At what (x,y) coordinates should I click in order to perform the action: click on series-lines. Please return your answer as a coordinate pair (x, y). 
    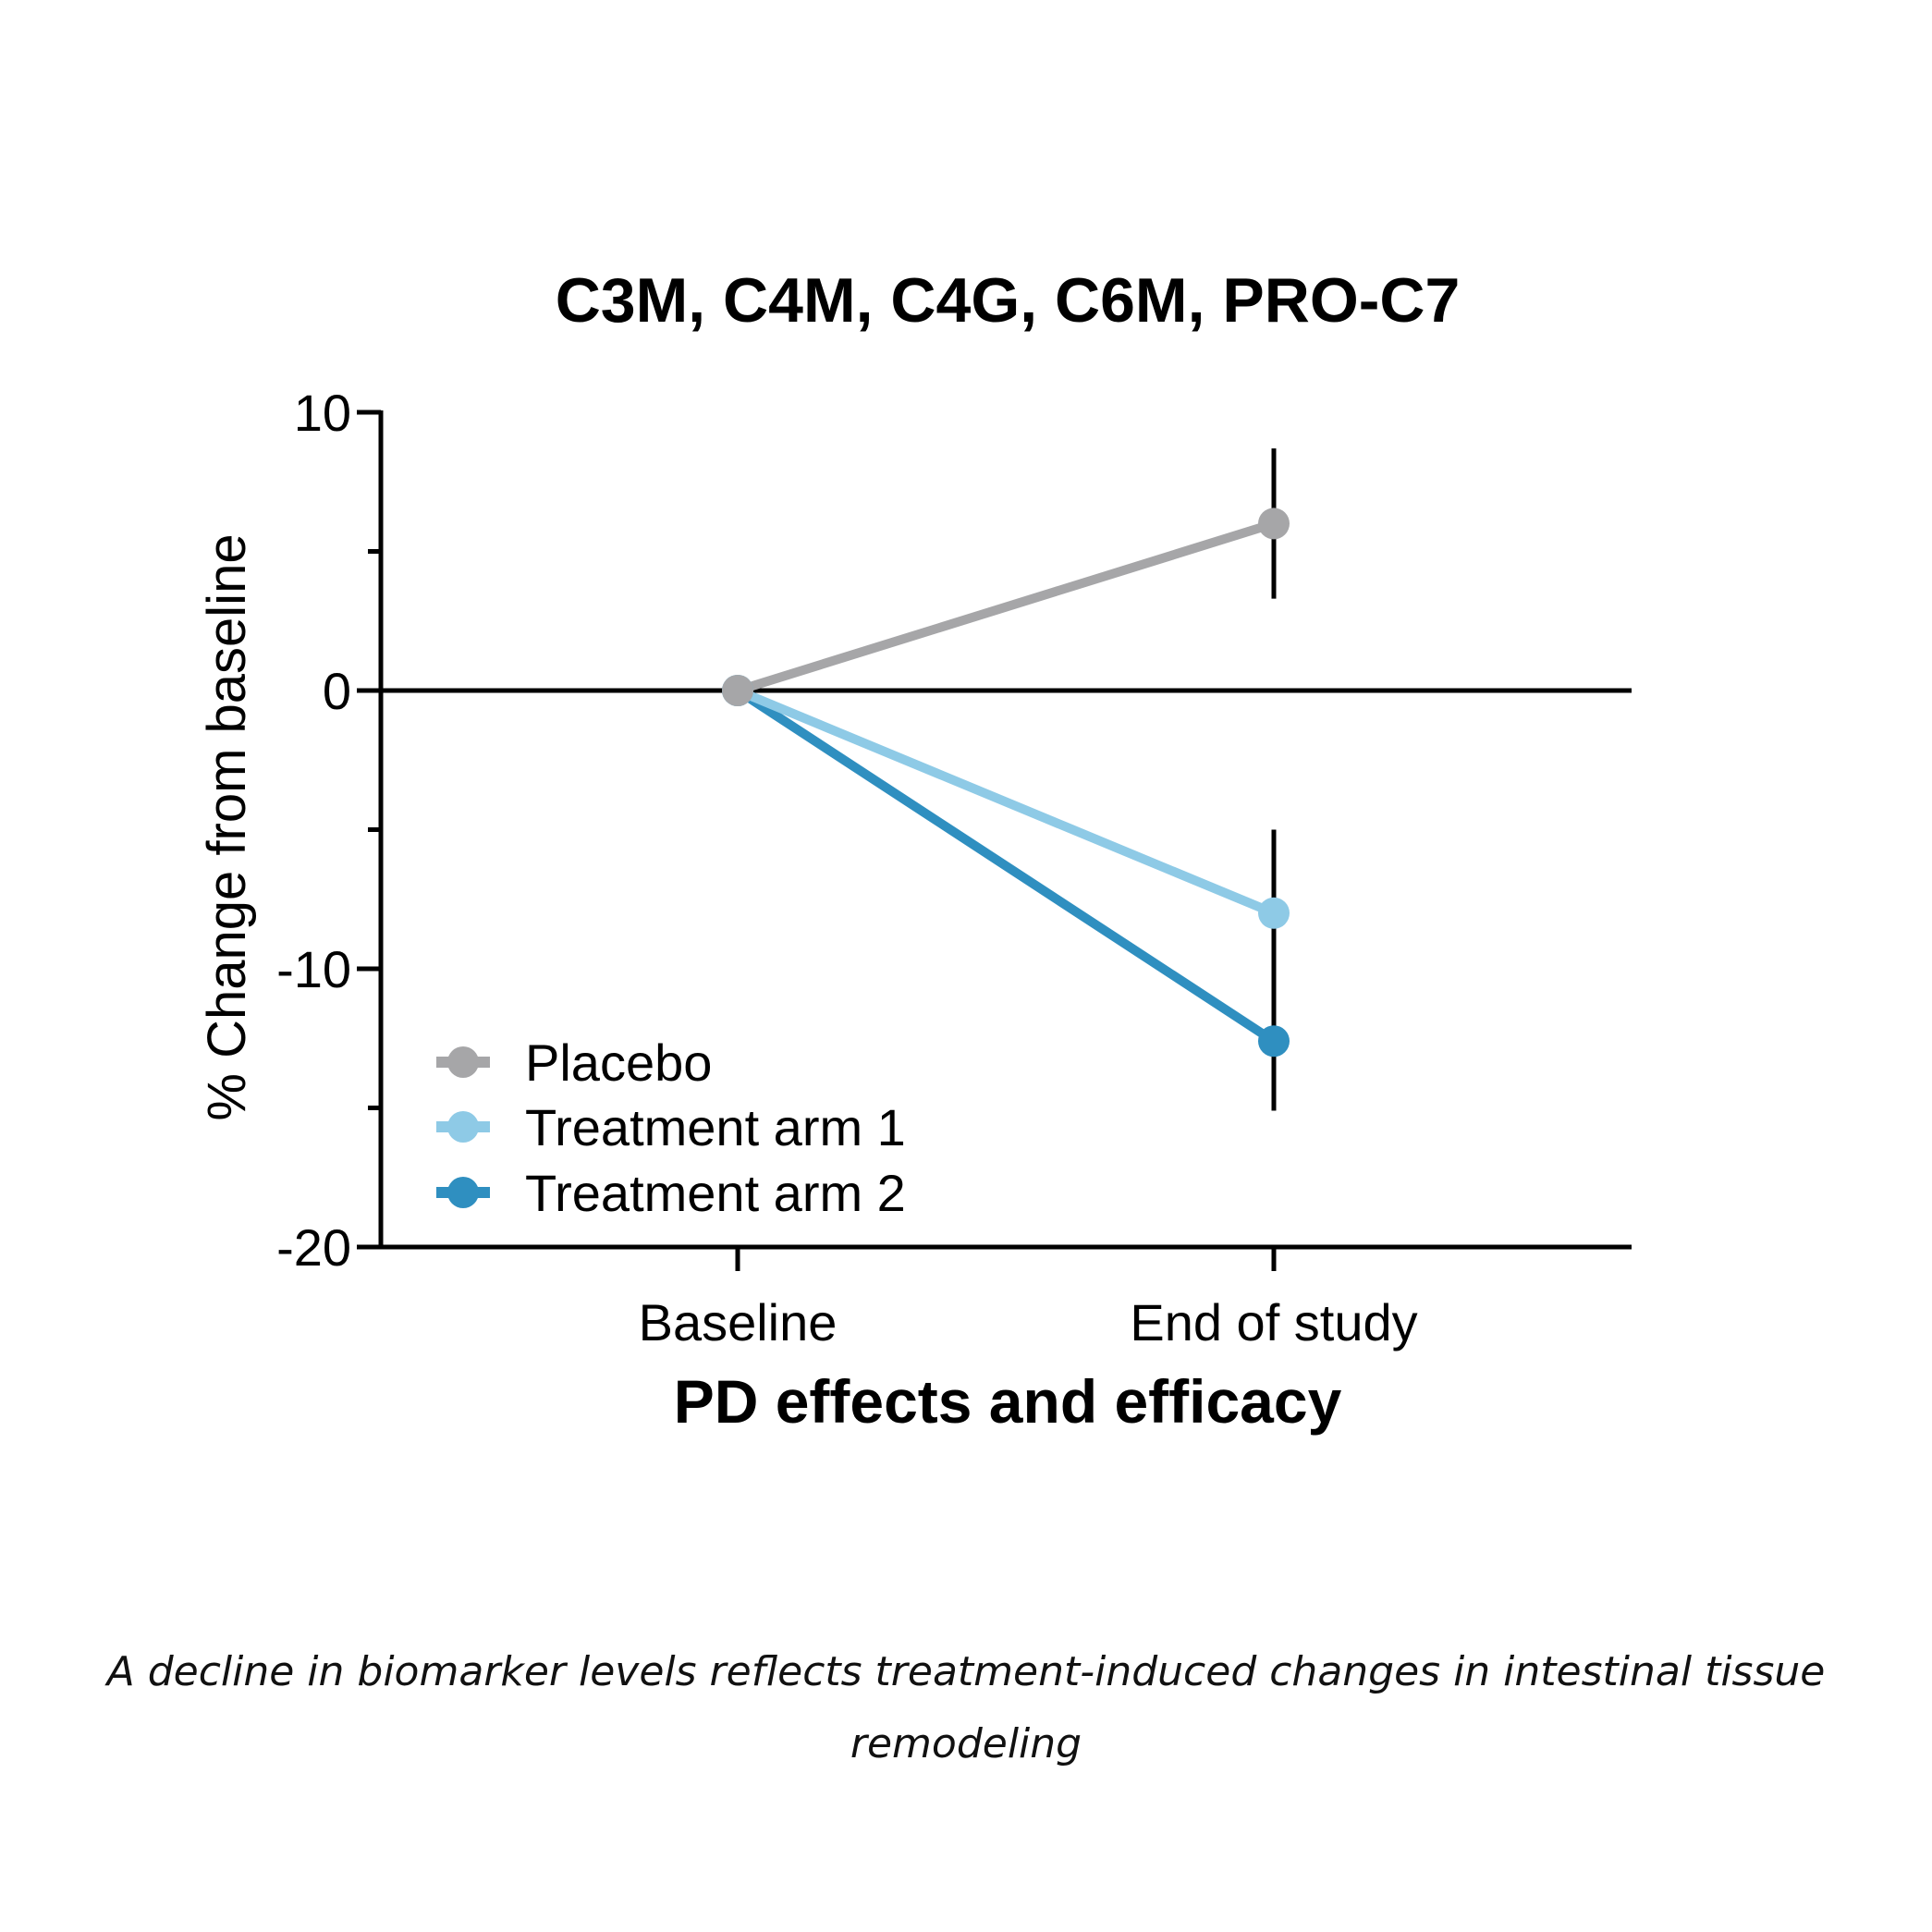
    Looking at the image, I should click on (1006, 782).